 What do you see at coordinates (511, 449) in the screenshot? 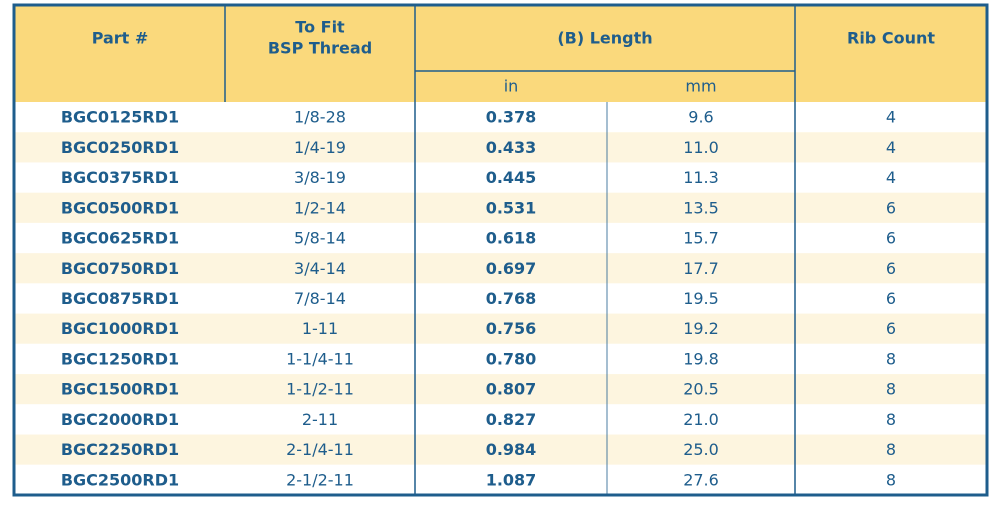
I see `cell: 0.984` at bounding box center [511, 449].